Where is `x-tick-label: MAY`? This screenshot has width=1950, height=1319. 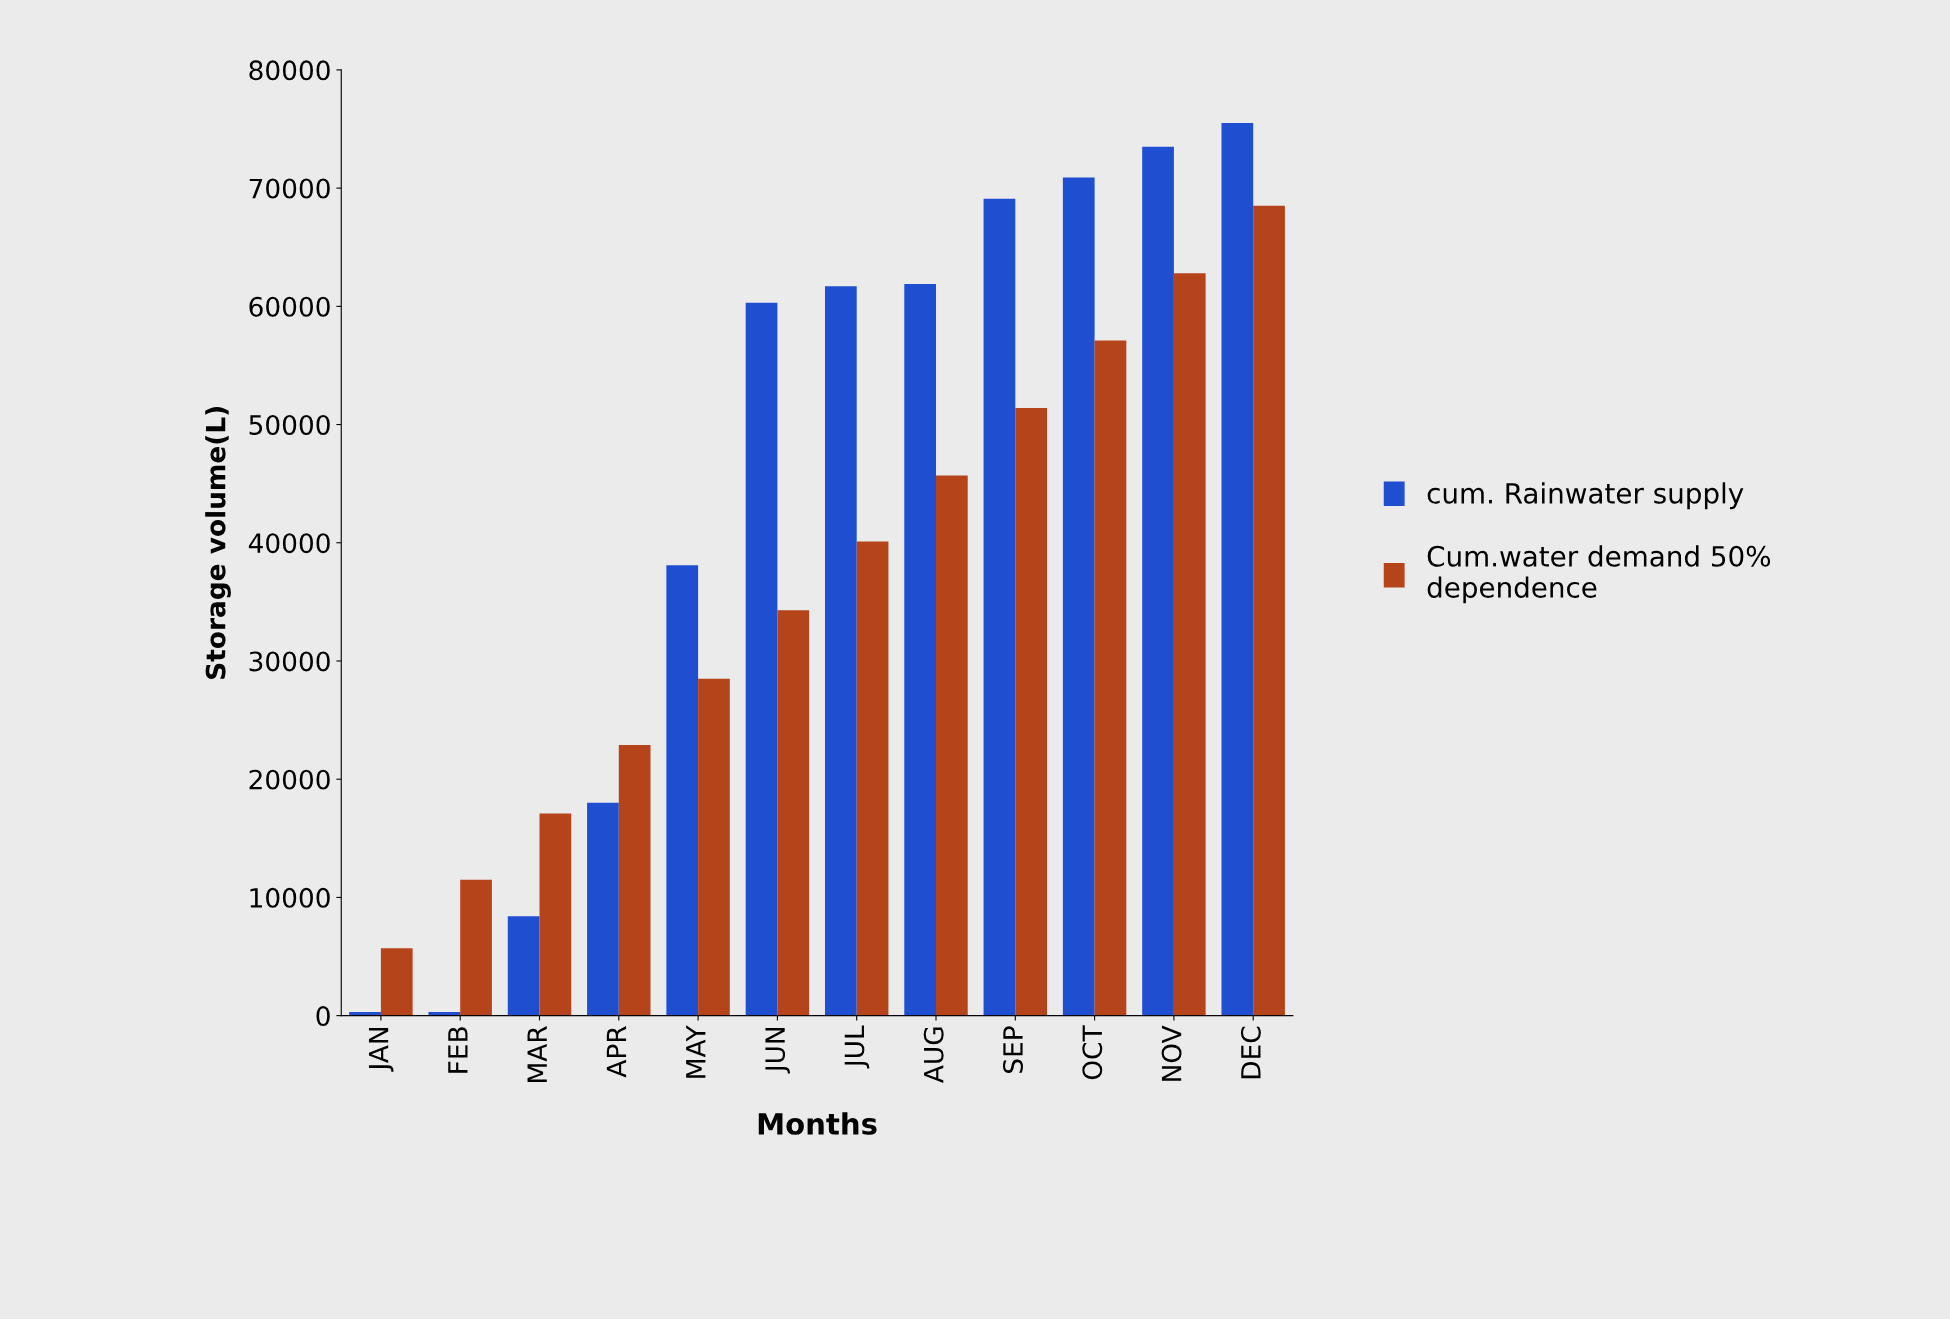 x-tick-label: MAY is located at coordinates (696, 1051).